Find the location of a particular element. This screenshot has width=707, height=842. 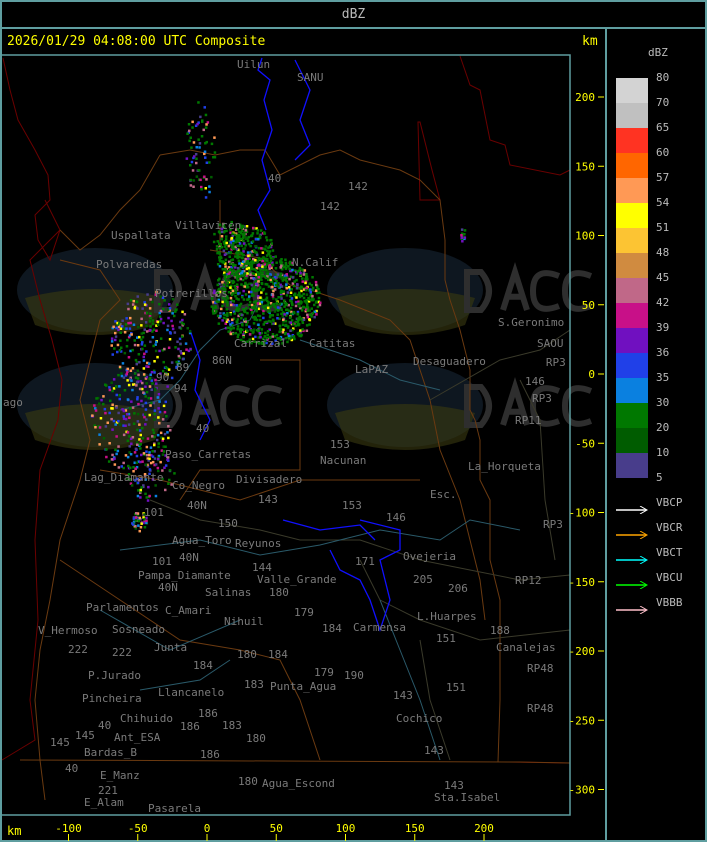

place-label: Pasarela is located at coordinates (174, 808).